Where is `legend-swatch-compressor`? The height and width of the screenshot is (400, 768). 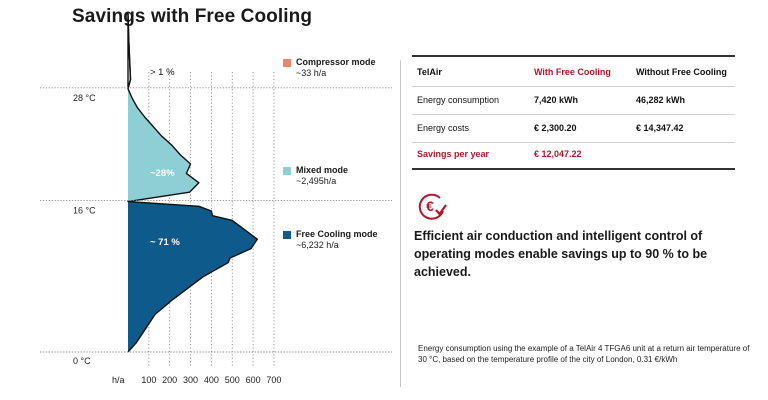
legend-swatch-compressor is located at coordinates (287, 63).